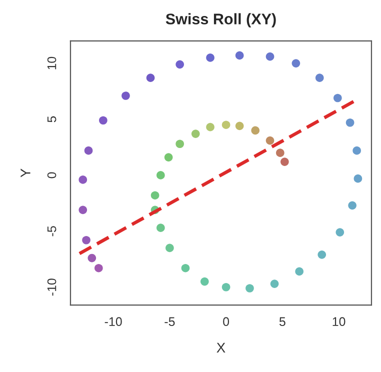  I want to click on x-tick-label: 5, so click(282, 321).